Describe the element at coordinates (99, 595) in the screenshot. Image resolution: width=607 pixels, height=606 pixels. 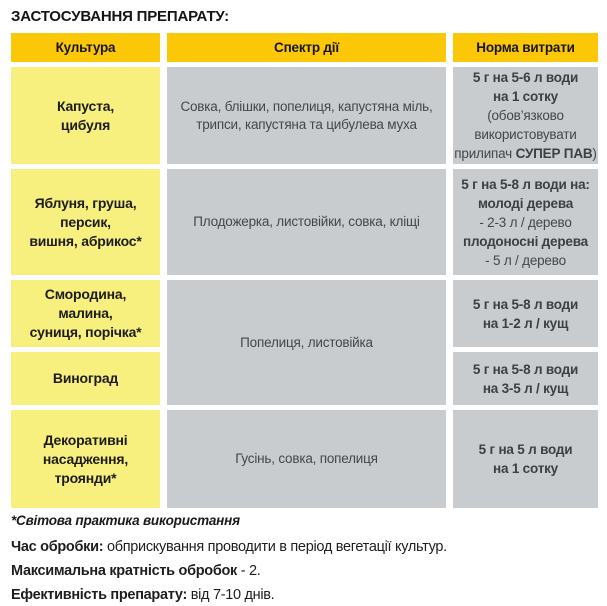
I see `effectiveness-label: Ефективність препарату:` at that location.